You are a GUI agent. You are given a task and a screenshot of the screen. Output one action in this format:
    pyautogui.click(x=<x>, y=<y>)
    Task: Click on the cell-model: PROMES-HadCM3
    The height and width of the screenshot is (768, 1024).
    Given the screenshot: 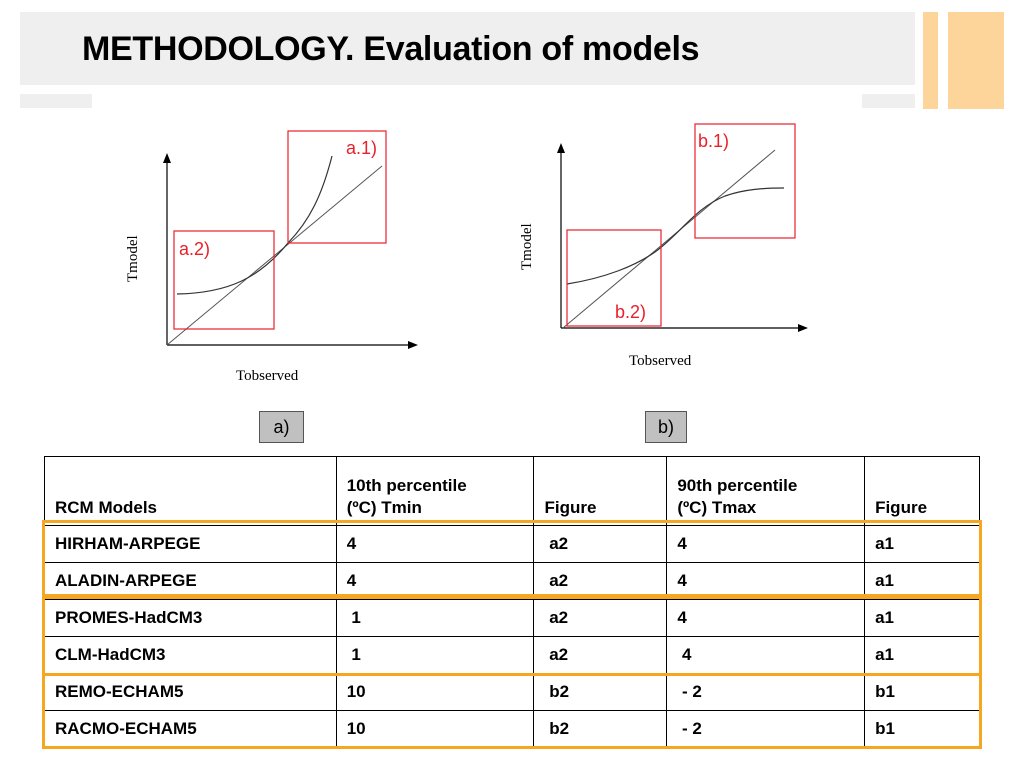 What is the action you would take?
    pyautogui.click(x=190, y=618)
    